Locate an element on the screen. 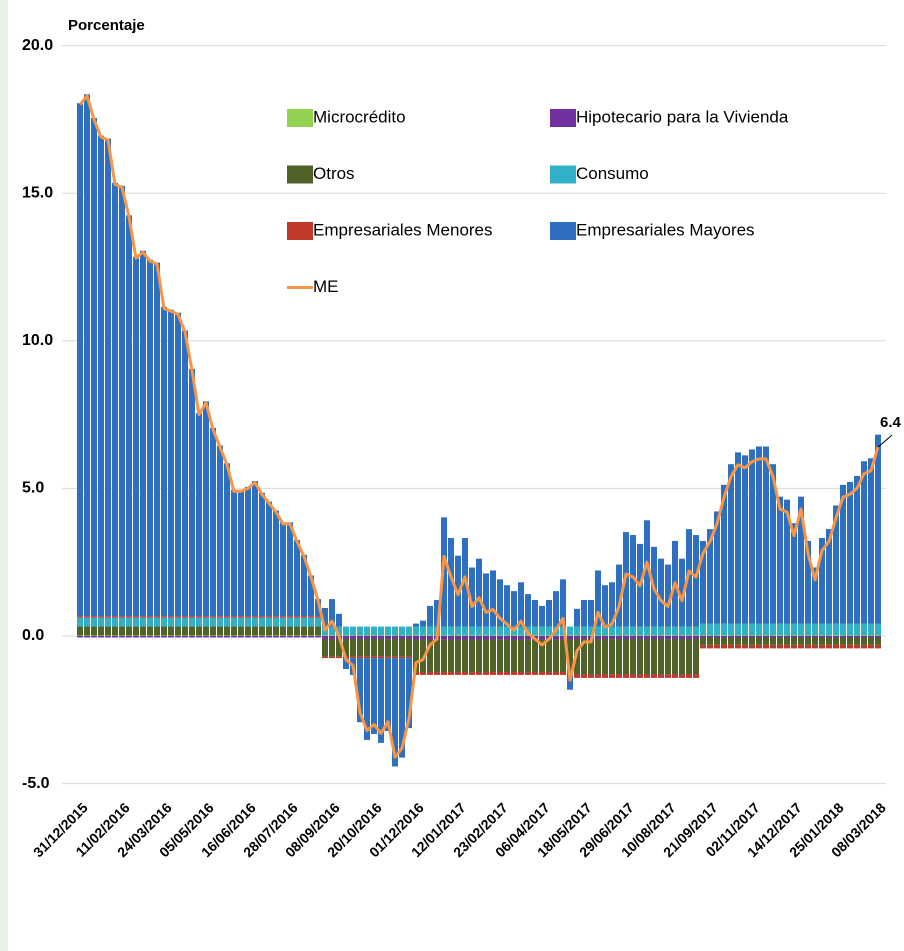 This screenshot has width=904, height=951. label-leader is located at coordinates (885, 441).